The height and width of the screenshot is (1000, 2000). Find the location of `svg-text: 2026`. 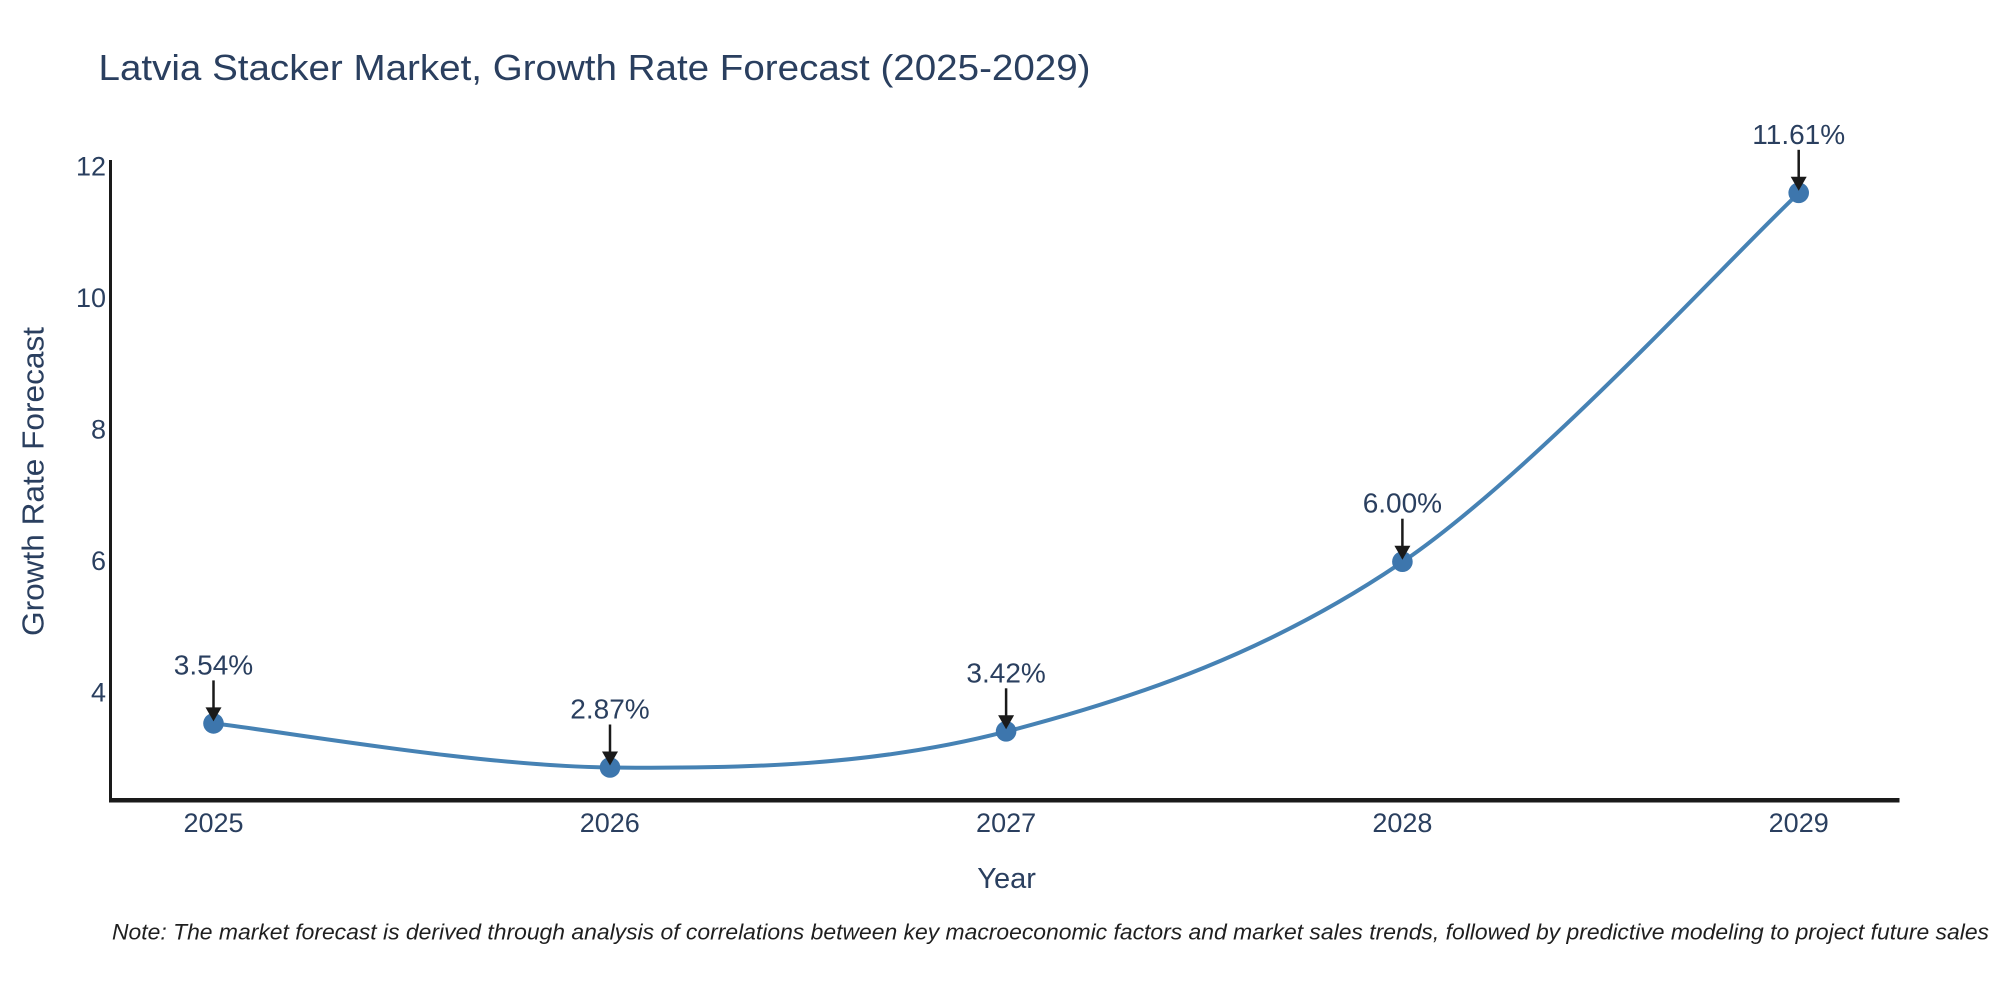

svg-text: 2026 is located at coordinates (610, 823).